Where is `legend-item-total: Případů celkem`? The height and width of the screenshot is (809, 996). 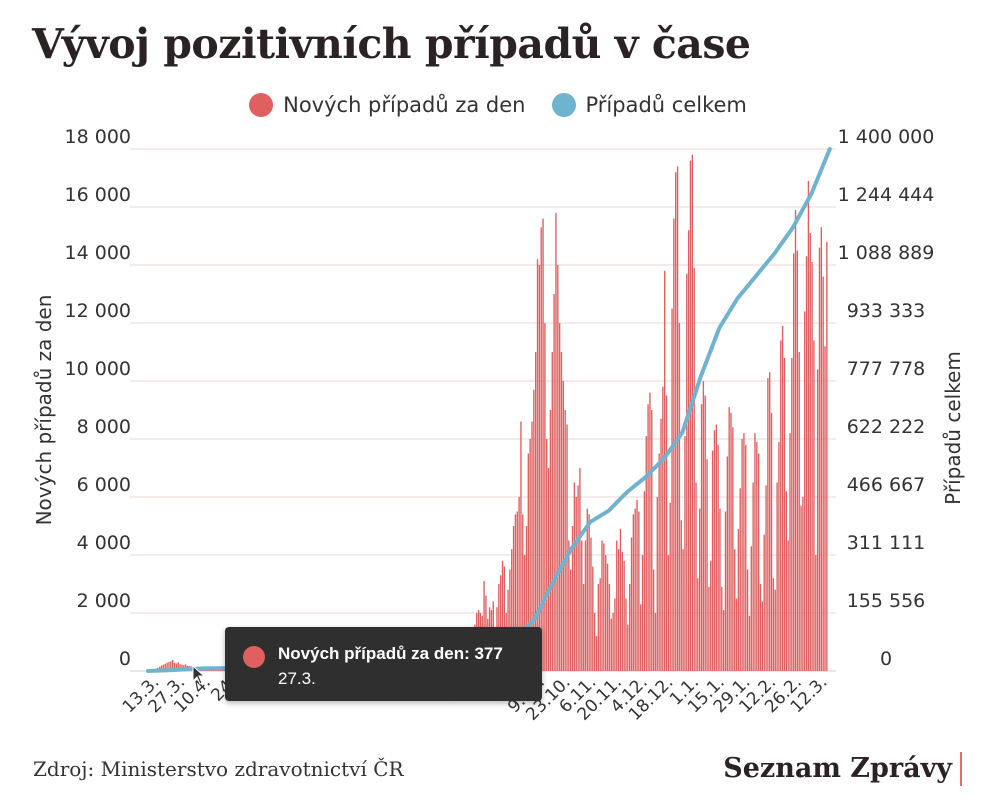
legend-item-total: Případů celkem is located at coordinates (649, 105).